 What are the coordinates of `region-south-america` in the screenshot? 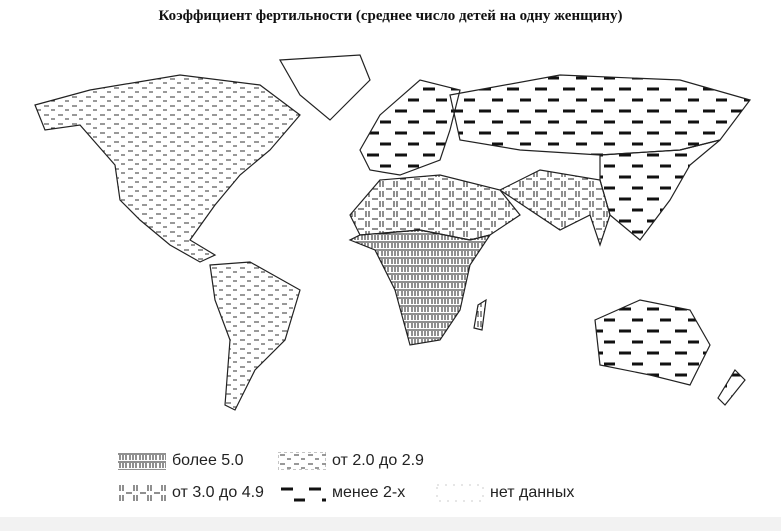 It's located at (255, 336).